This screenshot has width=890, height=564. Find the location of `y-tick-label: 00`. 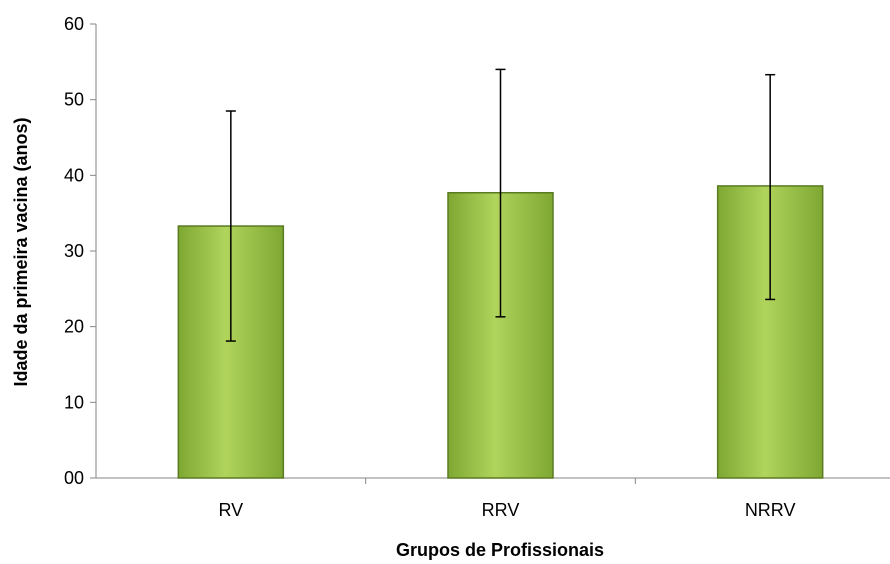

y-tick-label: 00 is located at coordinates (74, 478).